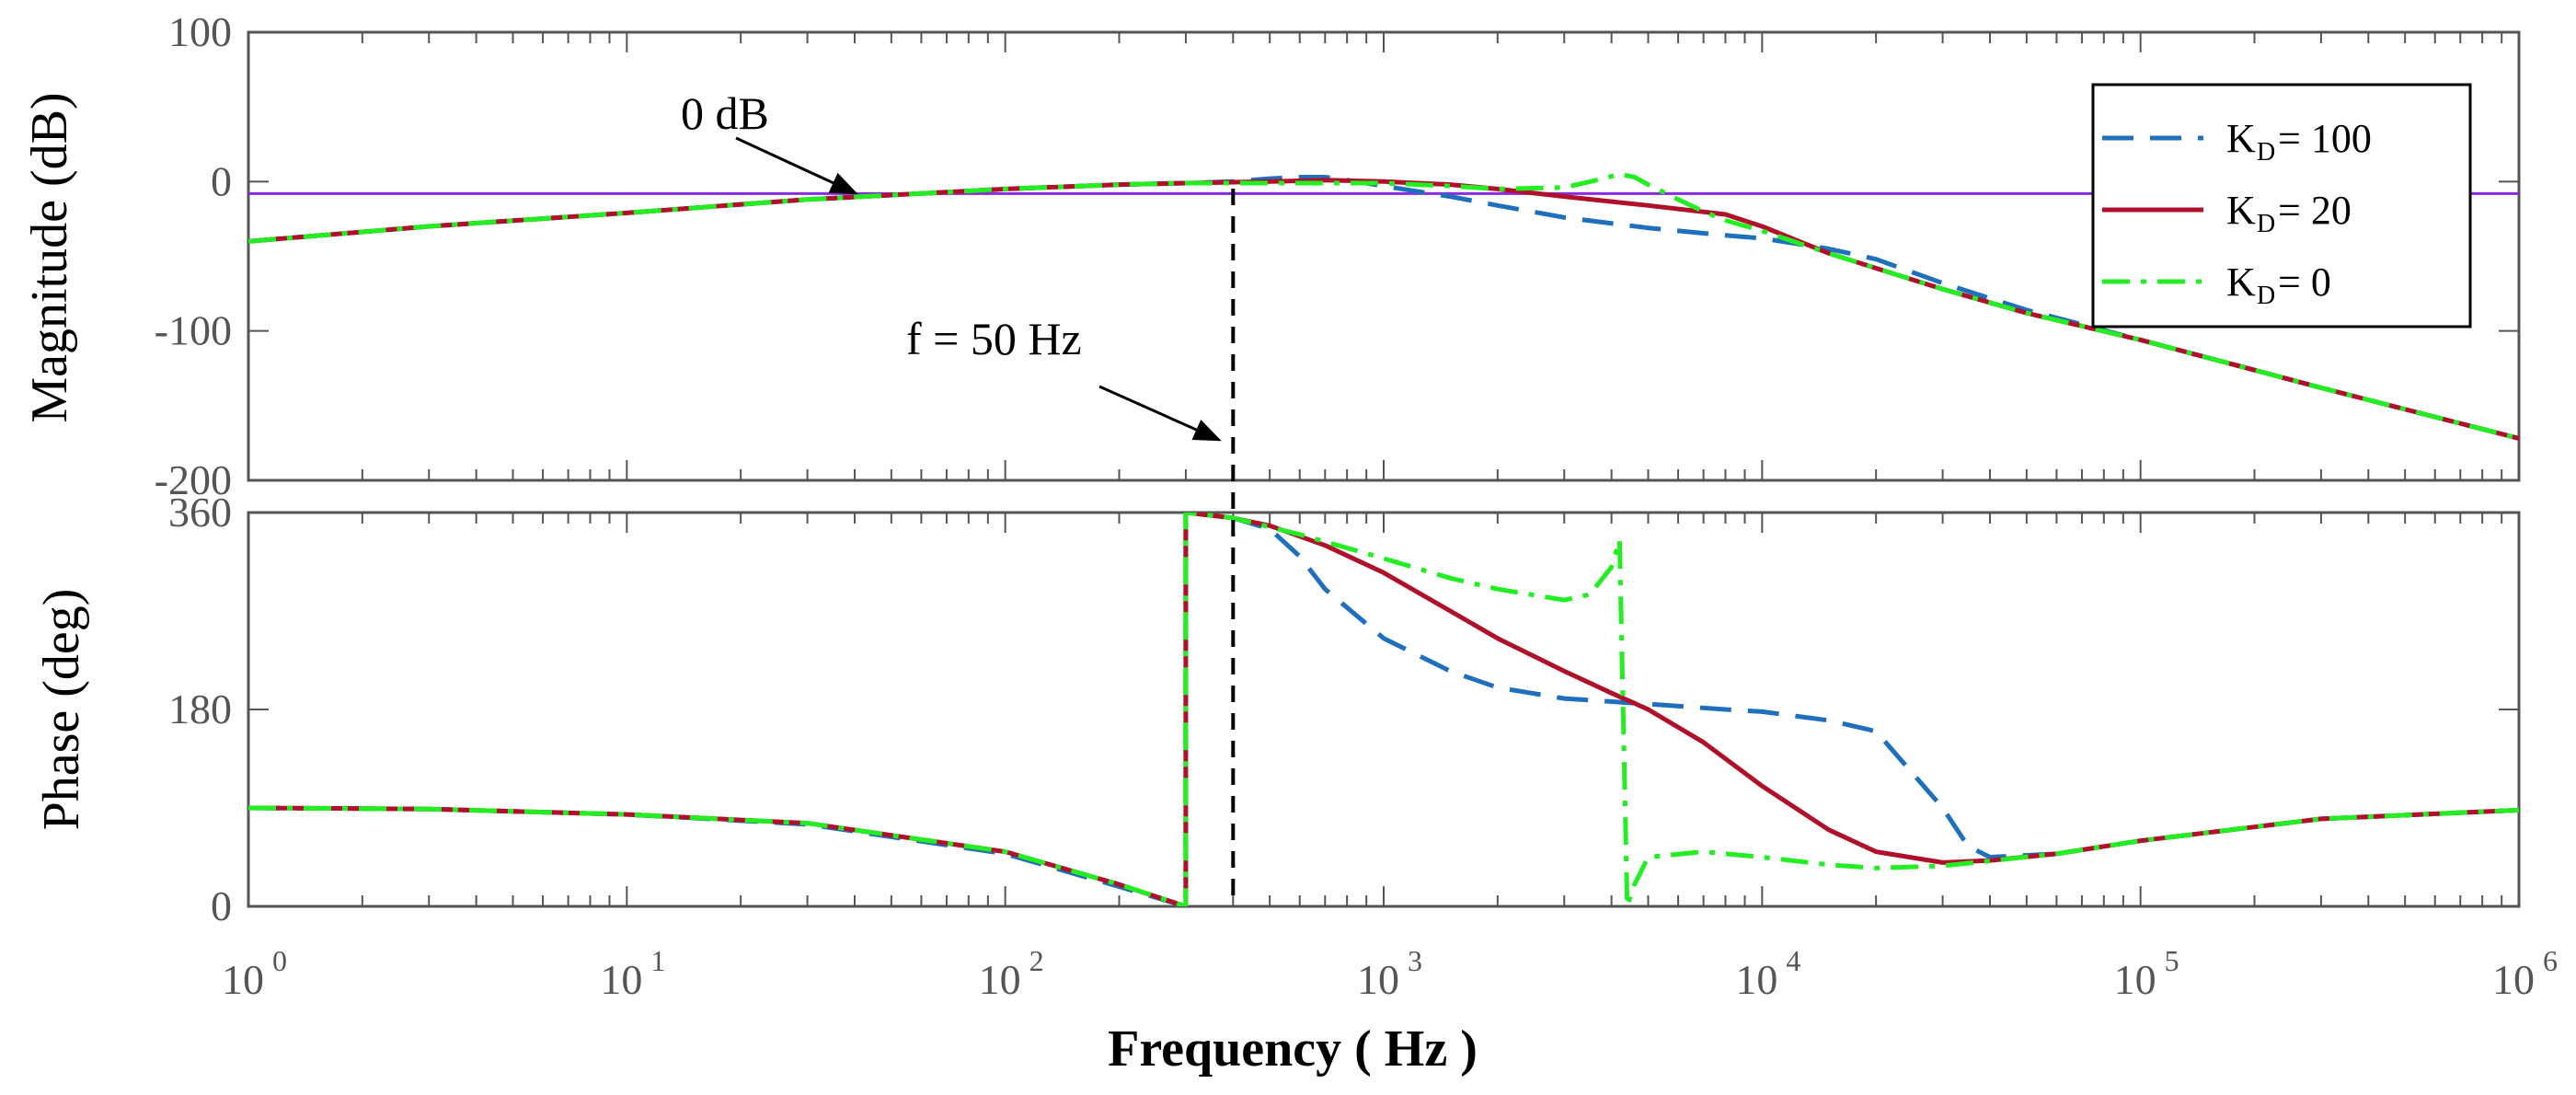 Image resolution: width=2576 pixels, height=1095 pixels. Describe the element at coordinates (725, 113) in the screenshot. I see `annotation-0db-text: 0 dB` at that location.